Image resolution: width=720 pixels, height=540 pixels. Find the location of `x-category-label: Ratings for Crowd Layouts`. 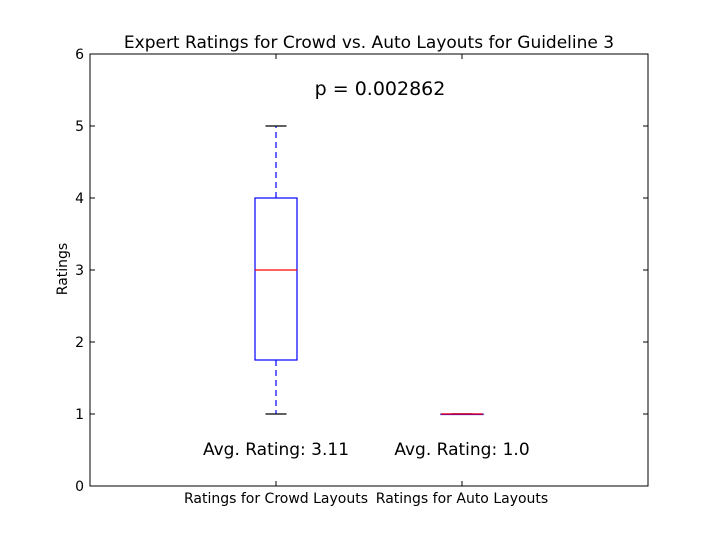

x-category-label: Ratings for Crowd Layouts is located at coordinates (276, 499).